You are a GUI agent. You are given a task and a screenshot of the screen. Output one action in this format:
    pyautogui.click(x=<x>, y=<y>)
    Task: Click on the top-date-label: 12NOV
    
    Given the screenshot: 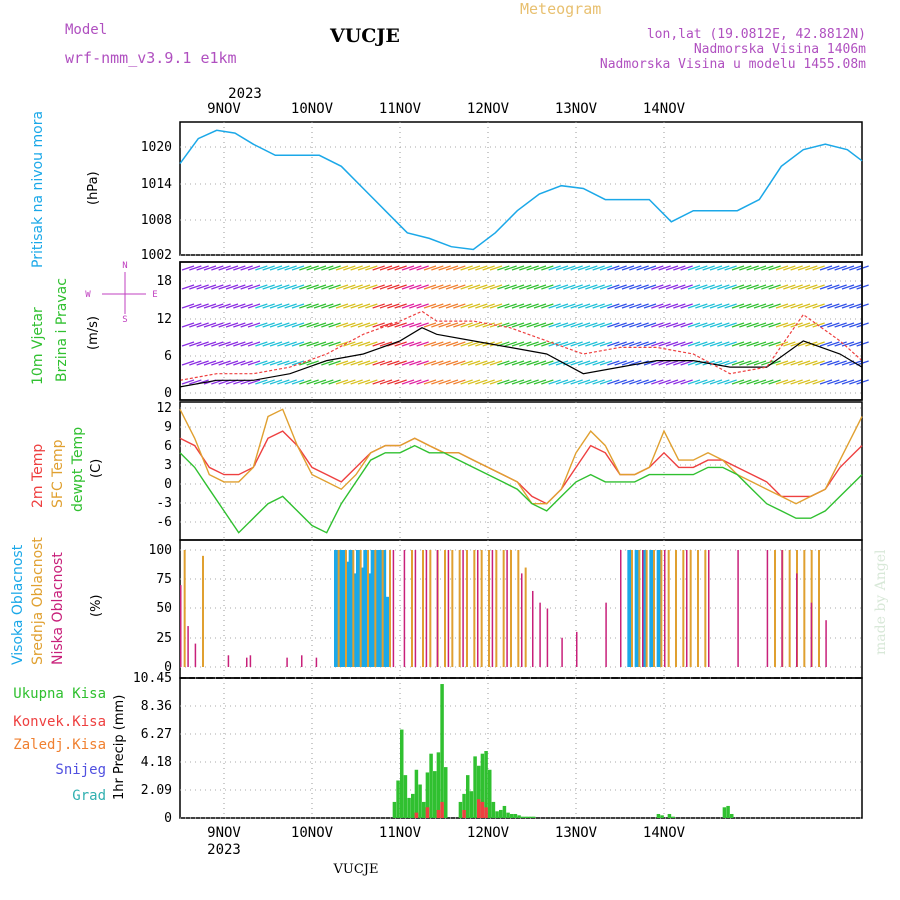 What is the action you would take?
    pyautogui.click(x=488, y=109)
    